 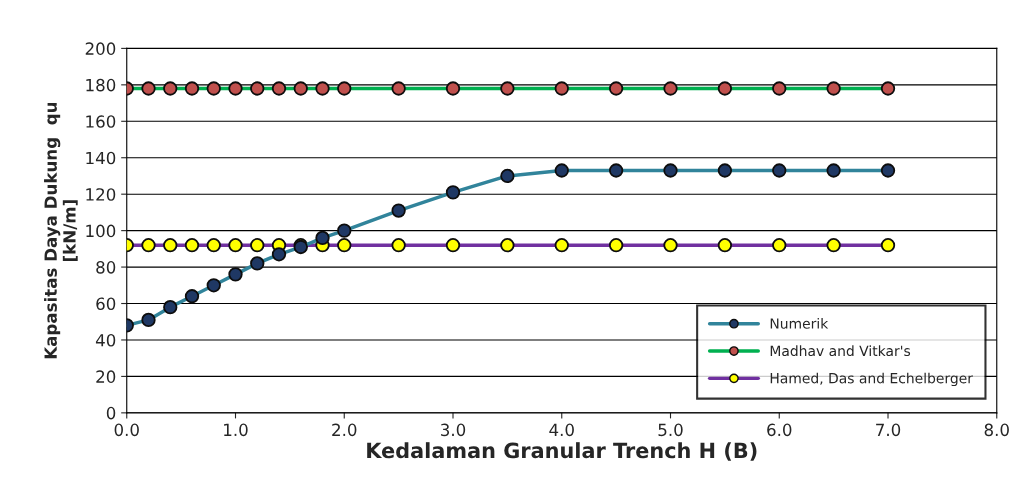 What do you see at coordinates (871, 379) in the screenshot?
I see `legend-label: Hamed, Das and Echelberger` at bounding box center [871, 379].